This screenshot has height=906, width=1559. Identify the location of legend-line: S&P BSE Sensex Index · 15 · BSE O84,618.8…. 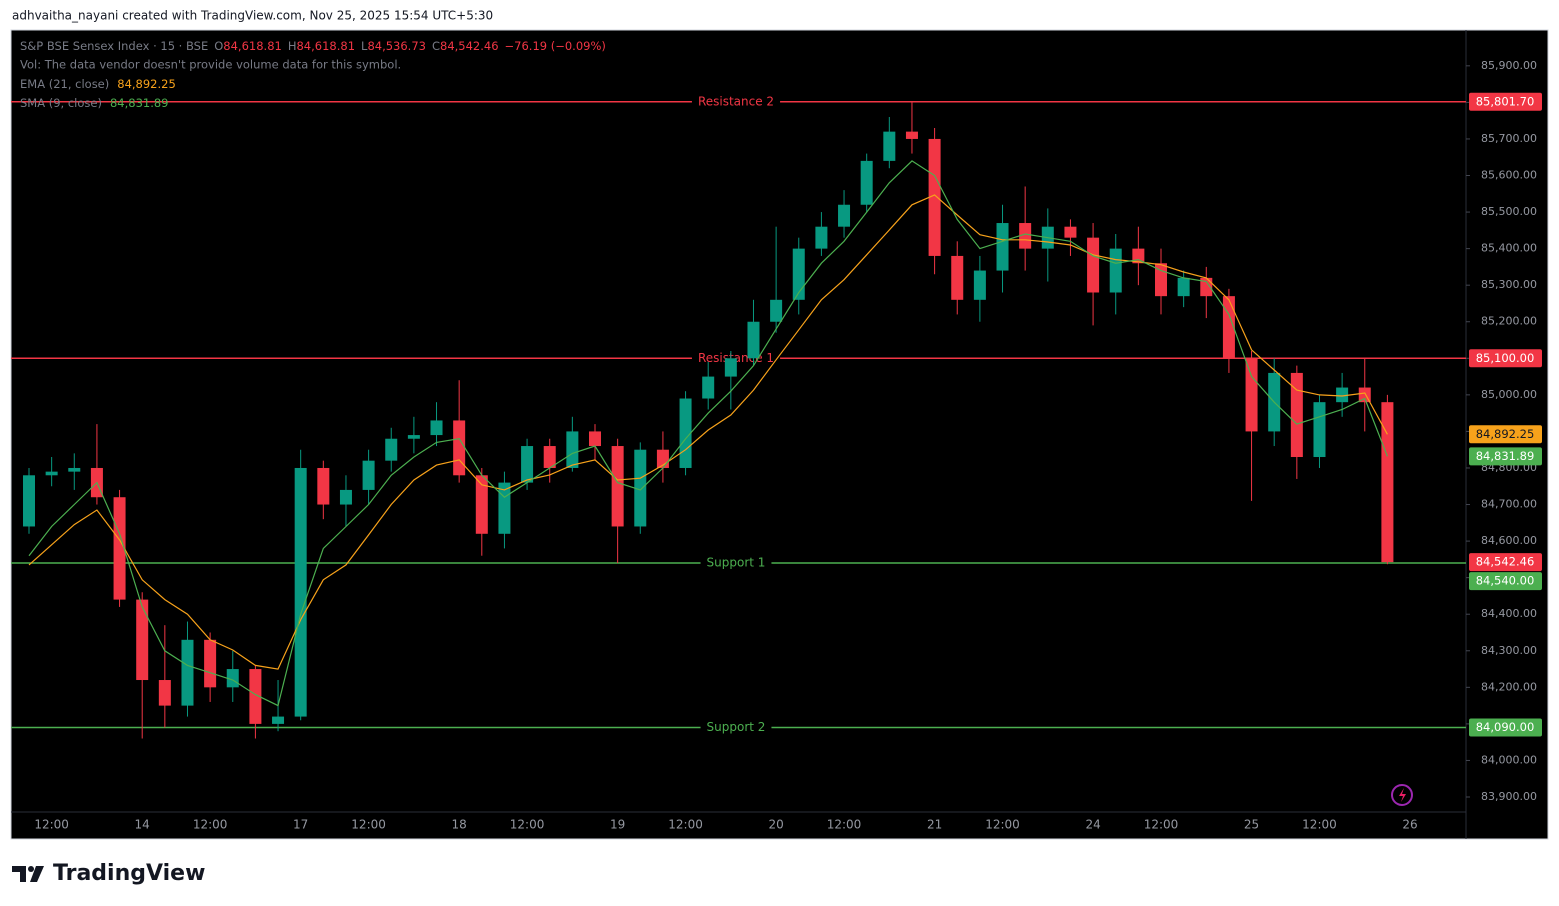
(313, 46).